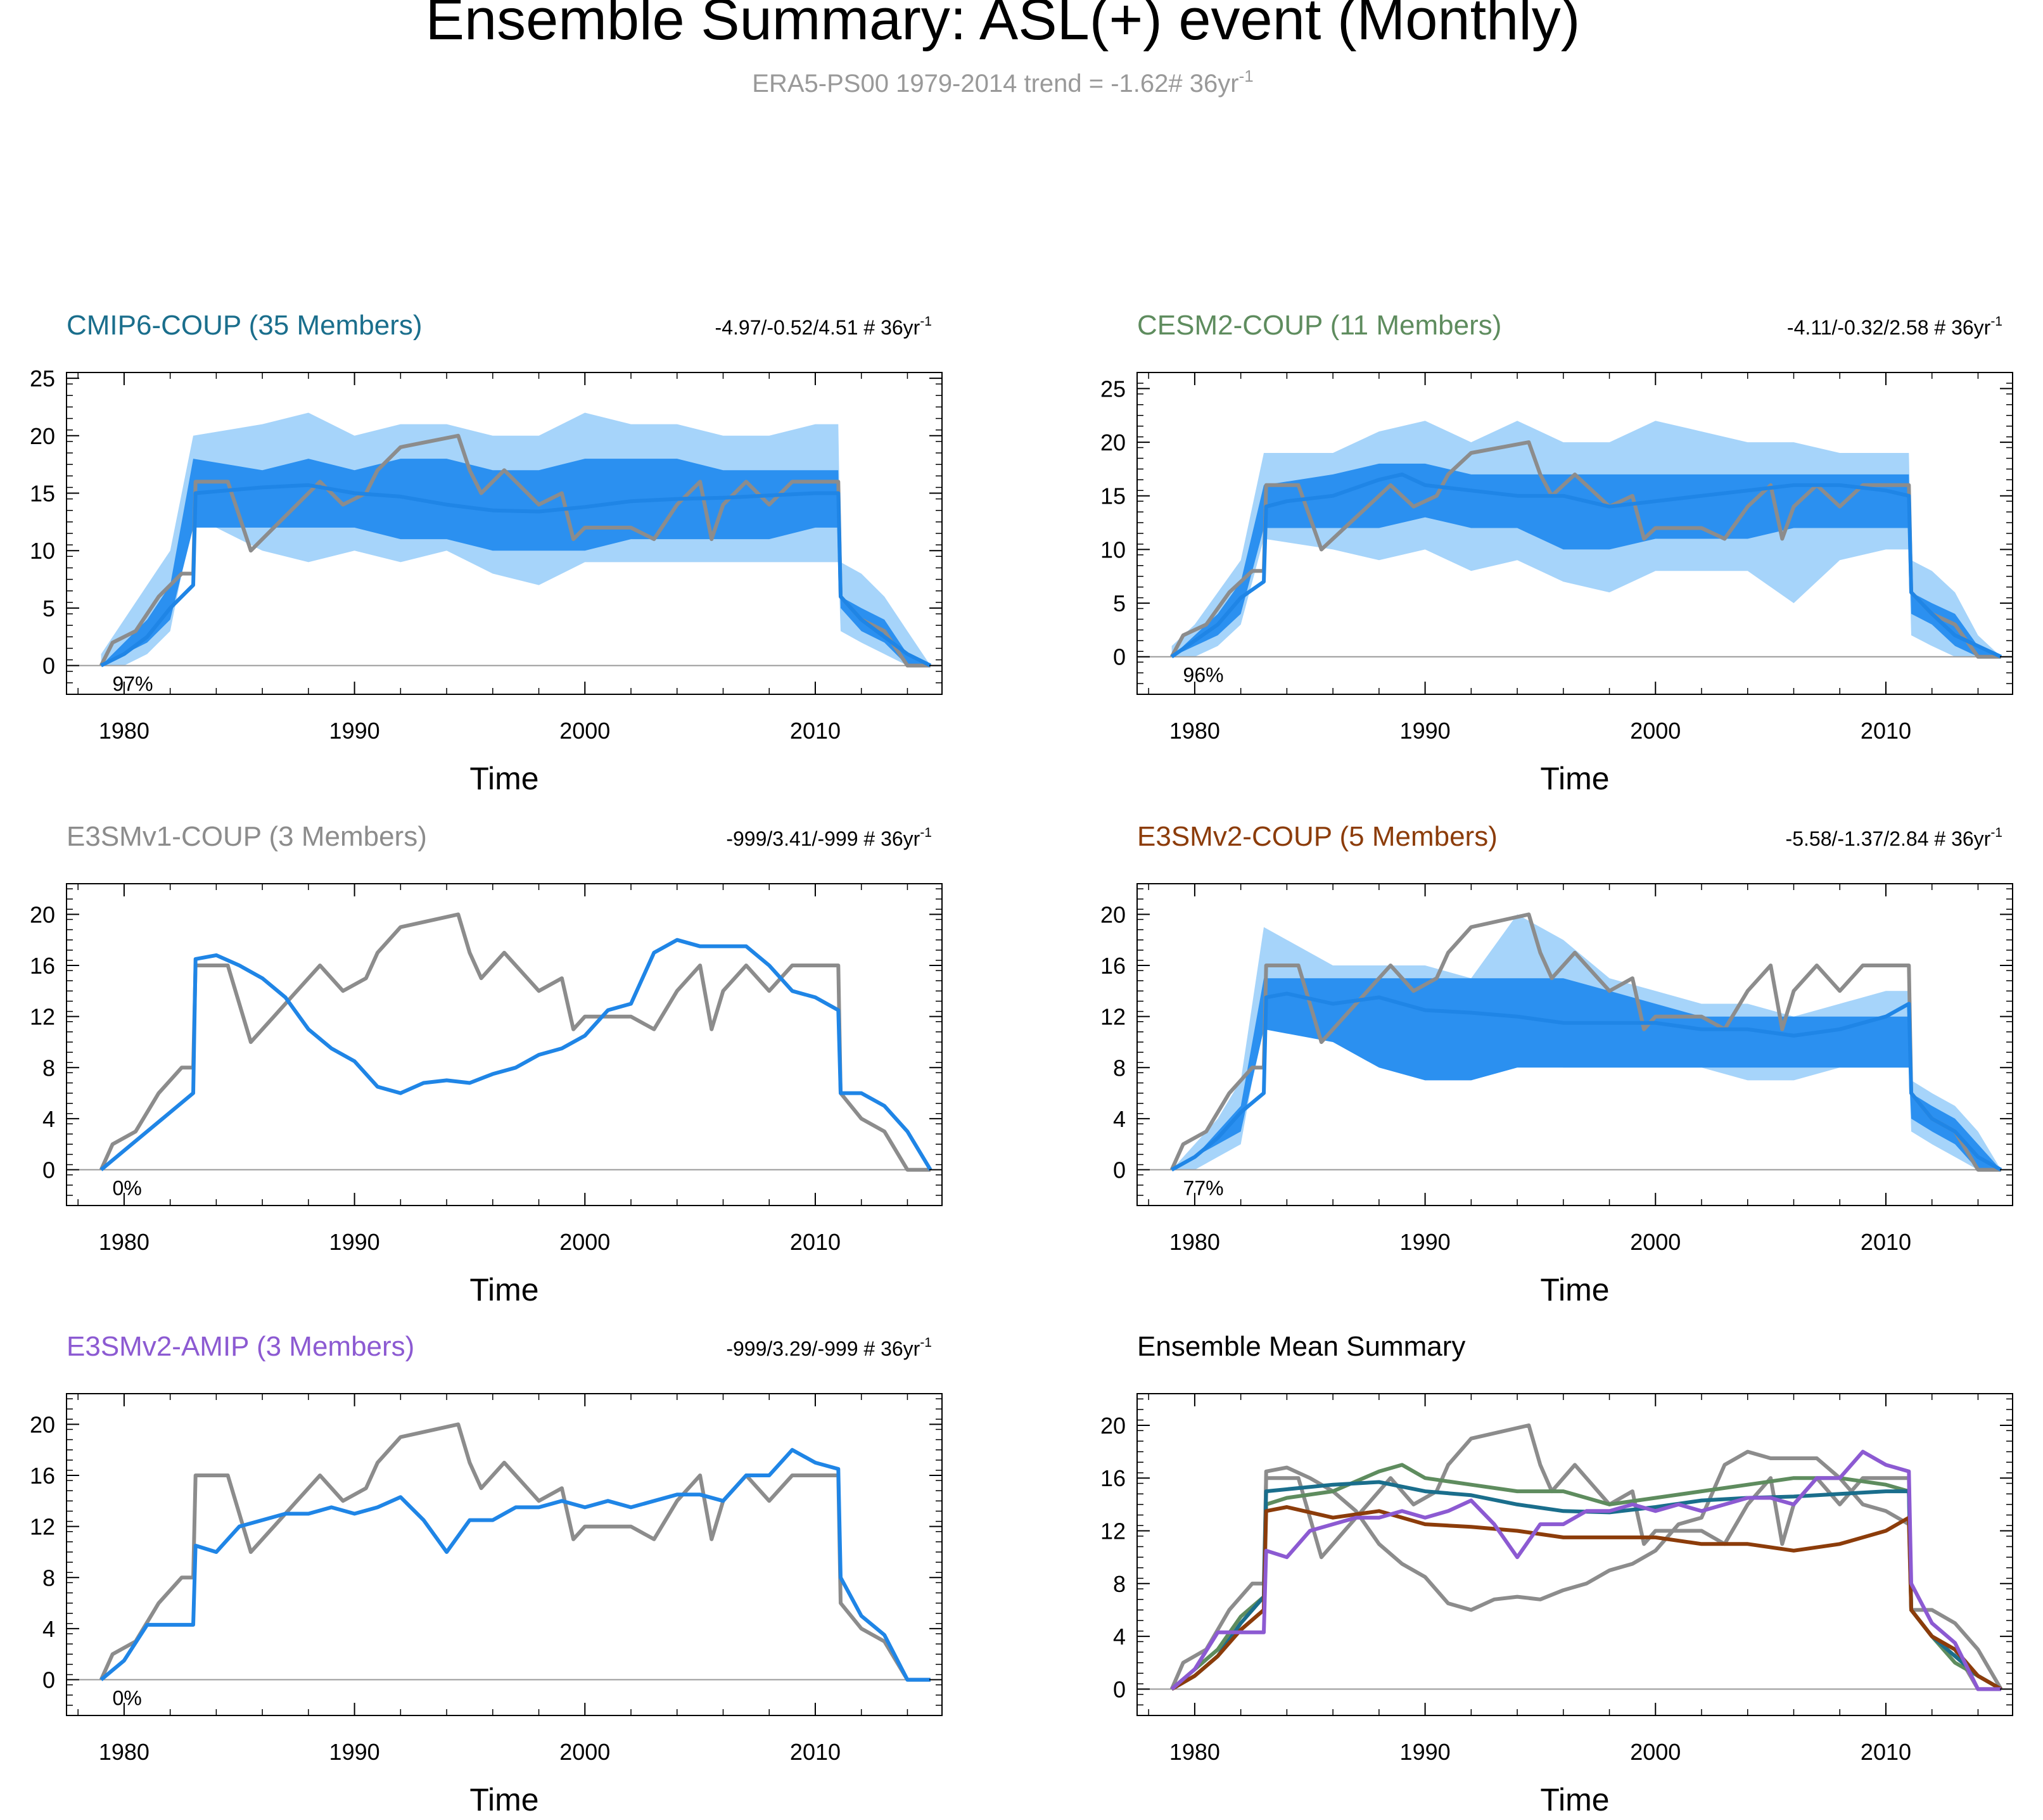 The height and width of the screenshot is (1820, 2043). What do you see at coordinates (1003, 26) in the screenshot?
I see `figure-title: Ensemble Summary: ASL(+) event (Monthly)` at bounding box center [1003, 26].